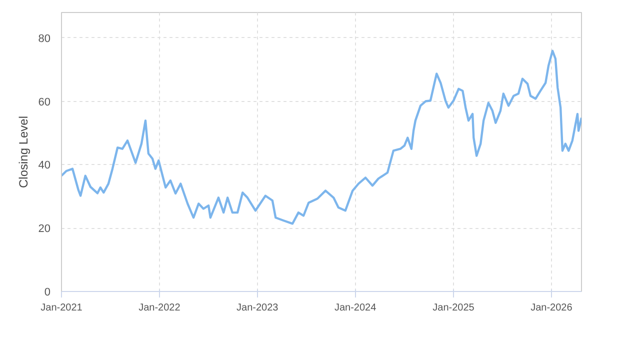  I want to click on y-tick-label: 60, so click(44, 102).